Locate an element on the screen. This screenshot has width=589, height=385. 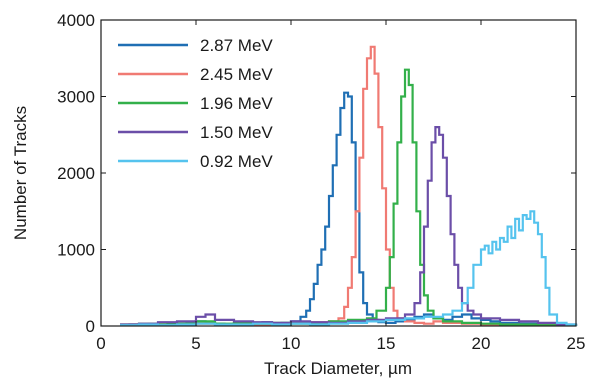
legend-label-3: 1.50 MeV is located at coordinates (236, 132).